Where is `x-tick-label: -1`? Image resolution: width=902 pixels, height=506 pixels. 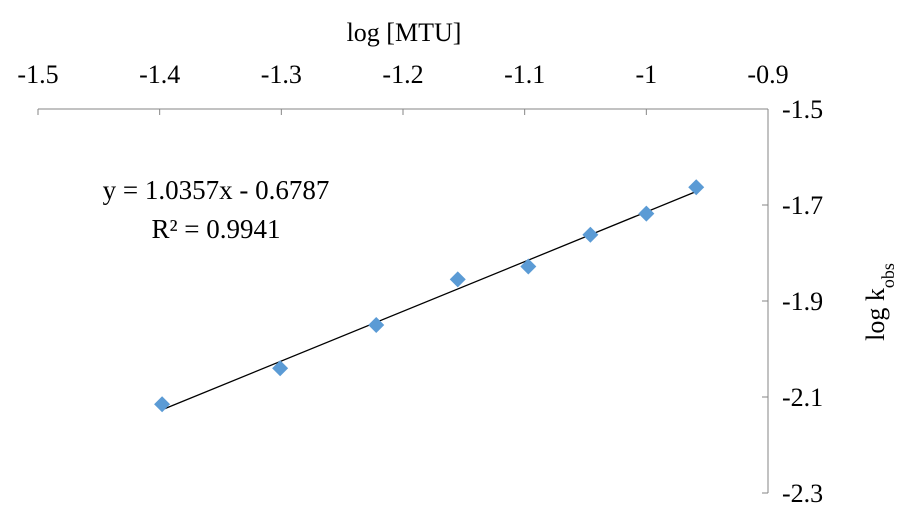 x-tick-label: -1 is located at coordinates (646, 74).